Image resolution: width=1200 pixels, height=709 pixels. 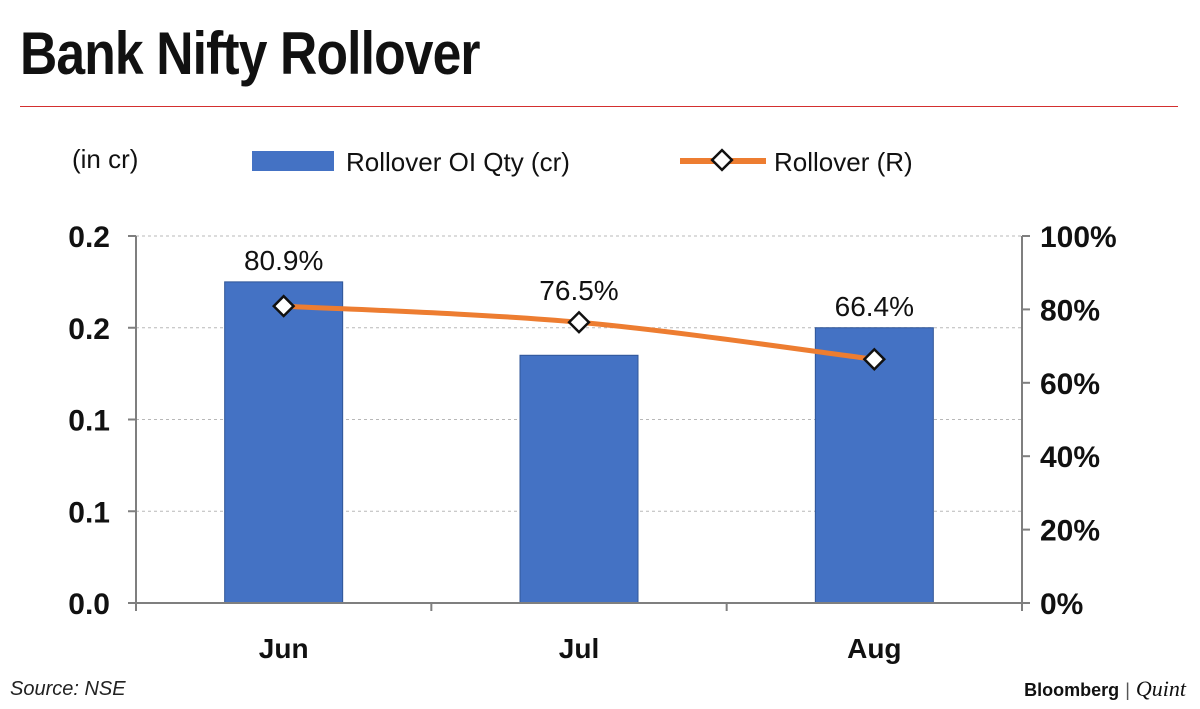 What do you see at coordinates (874, 465) in the screenshot?
I see `bar-aug` at bounding box center [874, 465].